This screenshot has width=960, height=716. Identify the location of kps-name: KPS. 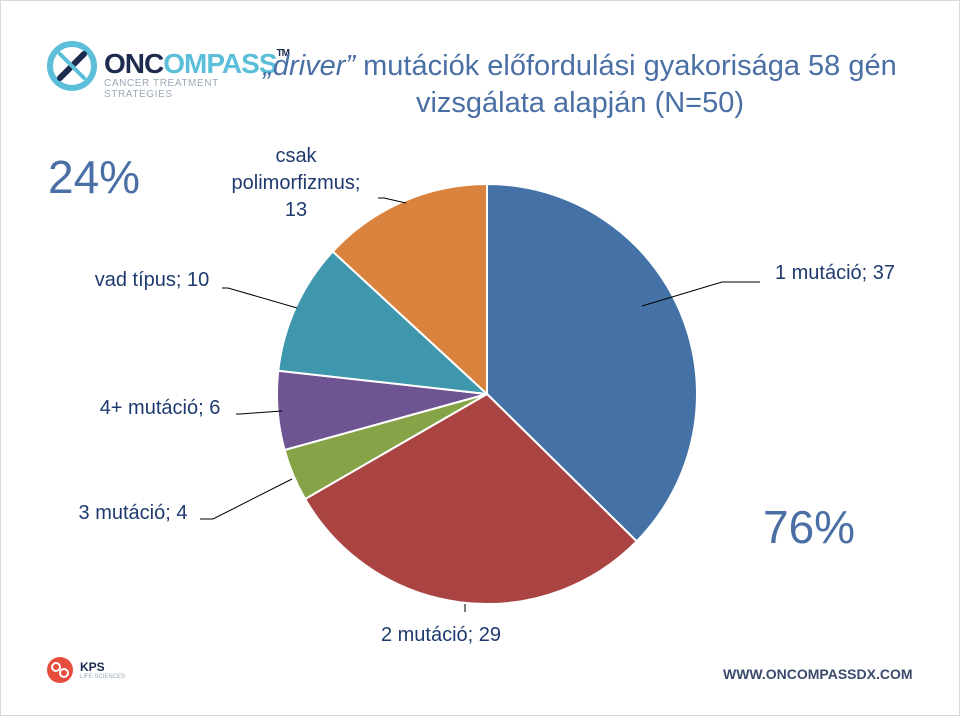
(92, 667).